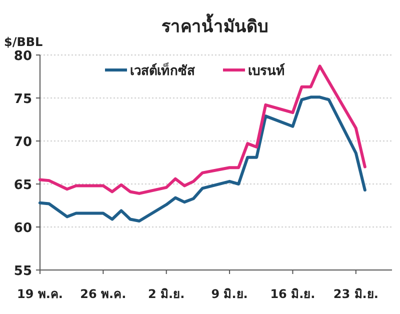 The height and width of the screenshot is (314, 400). I want to click on x-tick-label: 19 พ.ค., so click(40, 294).